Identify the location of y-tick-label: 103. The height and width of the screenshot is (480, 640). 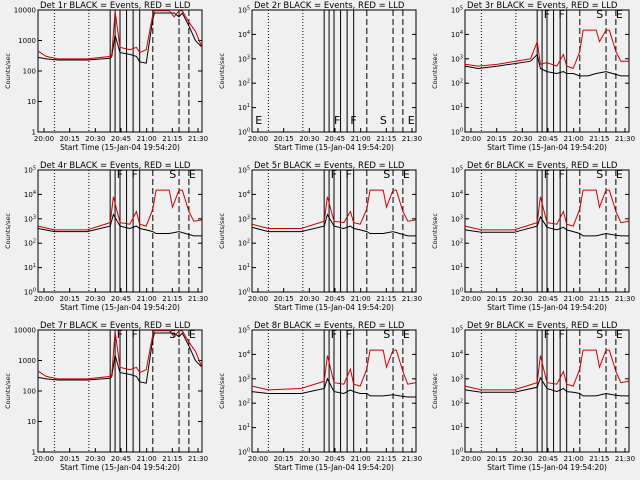
(457, 378).